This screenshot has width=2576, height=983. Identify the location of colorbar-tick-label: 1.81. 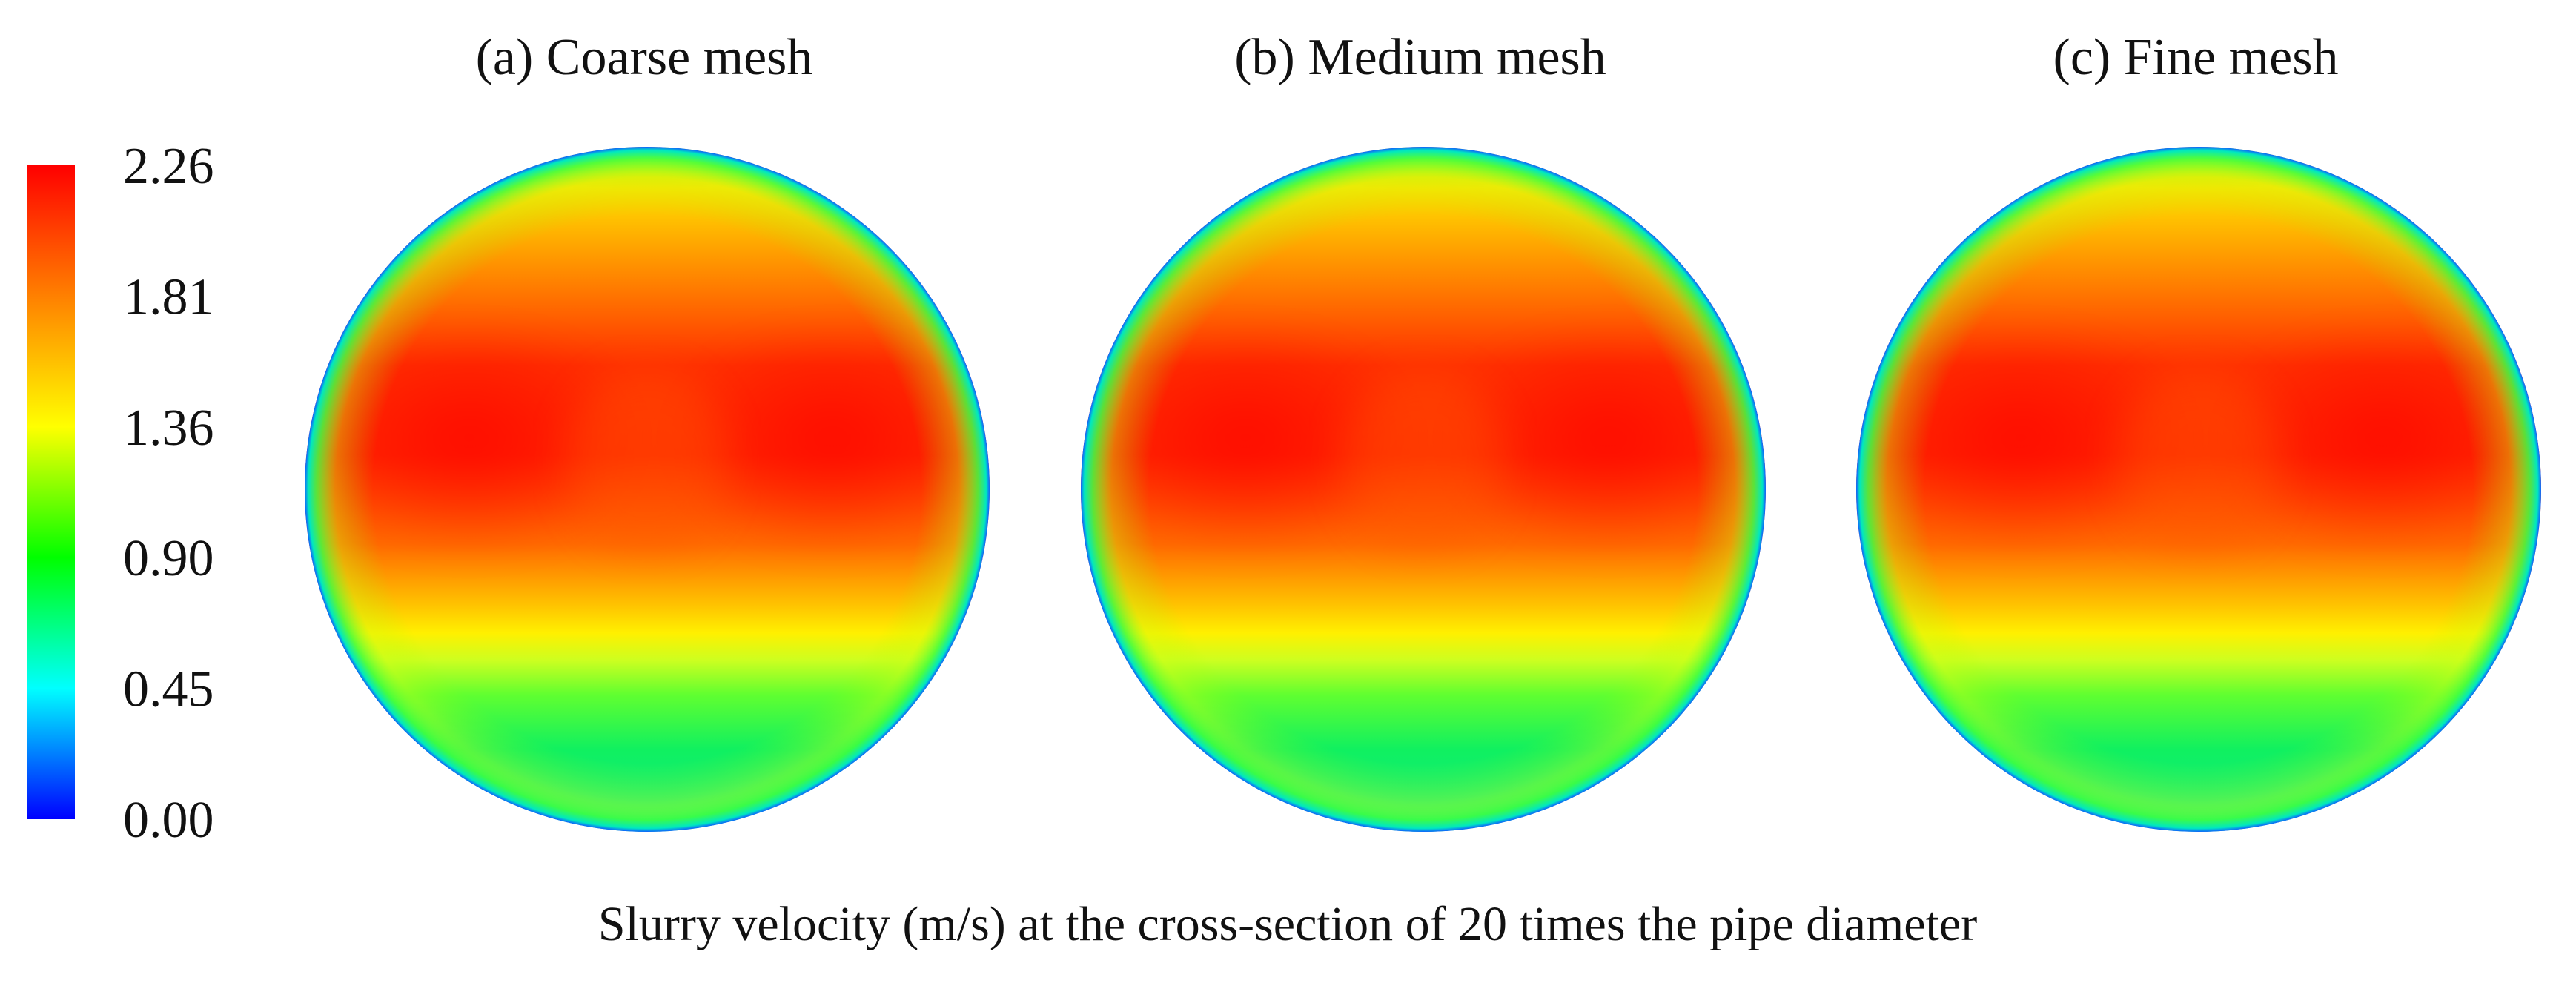
(168, 296).